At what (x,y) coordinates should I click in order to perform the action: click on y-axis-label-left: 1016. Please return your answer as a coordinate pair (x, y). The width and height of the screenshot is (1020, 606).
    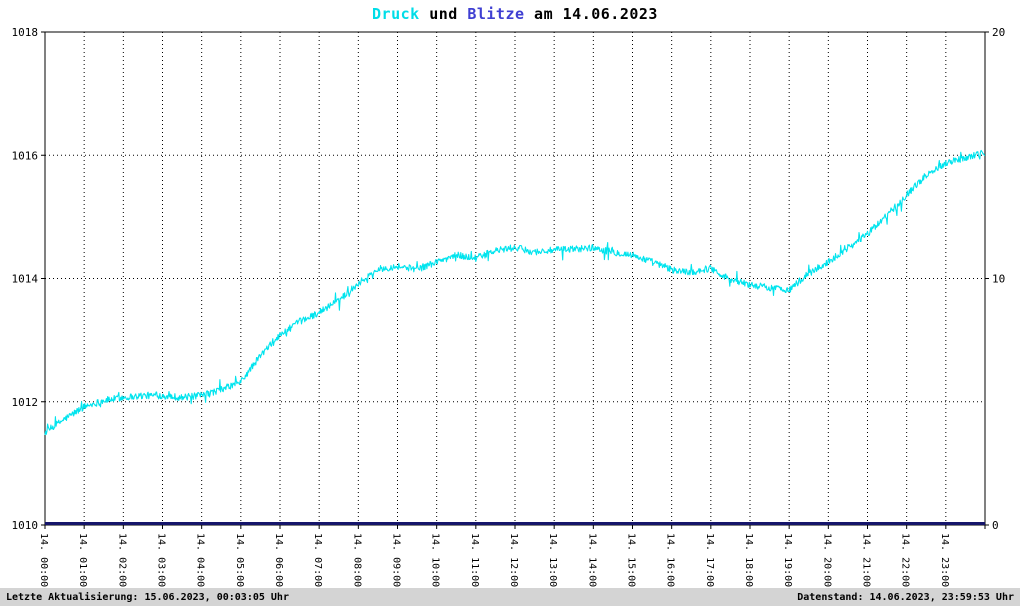
    Looking at the image, I should click on (25, 155).